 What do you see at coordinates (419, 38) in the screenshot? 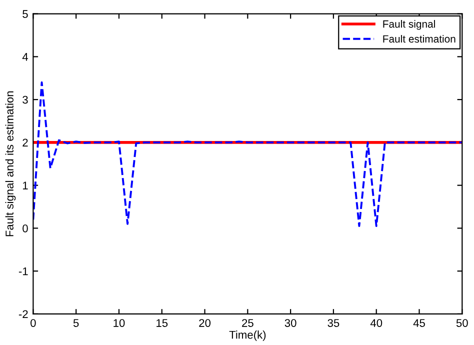
I see `legend-label: Fault estimation` at bounding box center [419, 38].